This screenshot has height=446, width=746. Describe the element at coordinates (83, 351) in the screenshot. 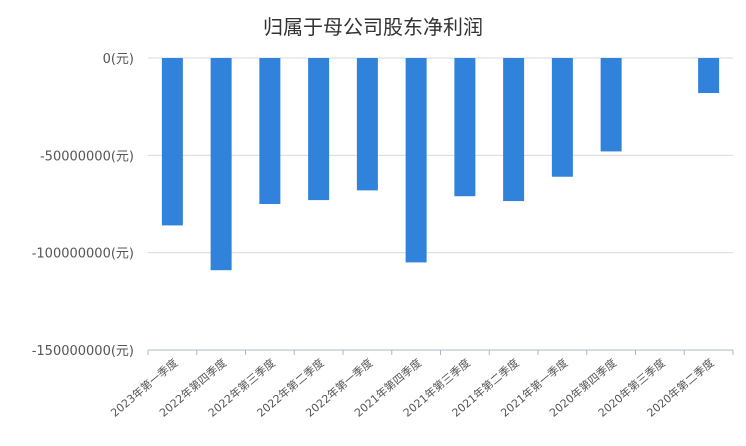

I see `y-tick-label: -150000000(元)` at that location.